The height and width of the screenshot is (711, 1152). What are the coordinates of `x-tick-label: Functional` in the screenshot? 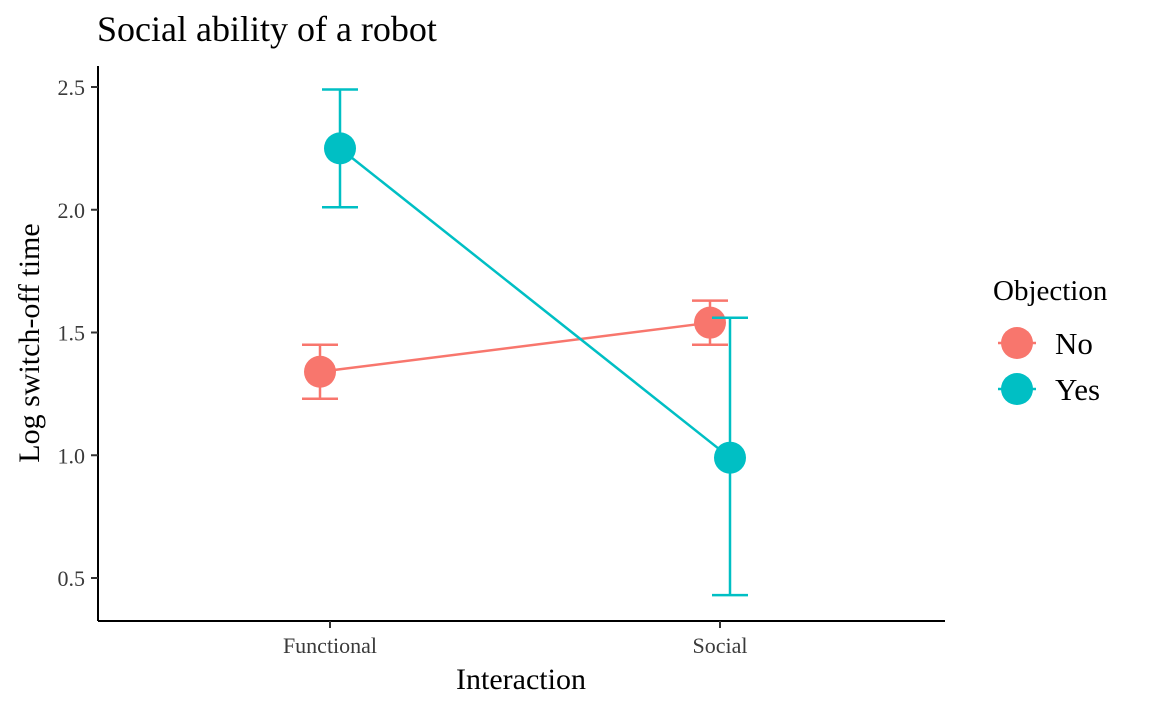 It's located at (330, 645).